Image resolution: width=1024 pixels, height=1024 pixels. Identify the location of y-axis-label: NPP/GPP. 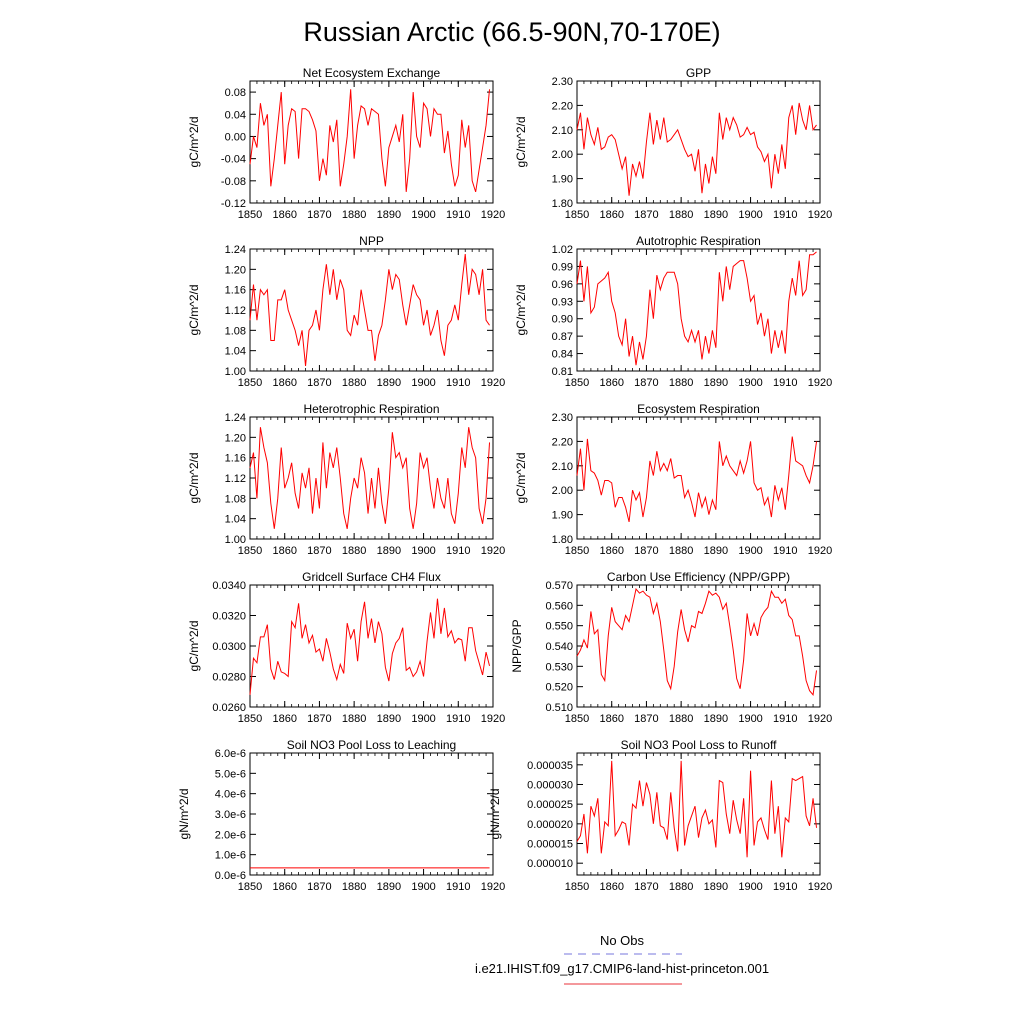
(517, 645).